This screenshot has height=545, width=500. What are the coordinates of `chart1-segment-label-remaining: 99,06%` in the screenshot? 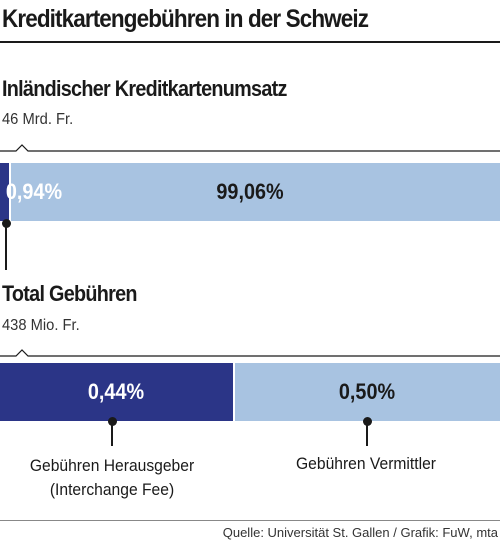 It's located at (250, 191).